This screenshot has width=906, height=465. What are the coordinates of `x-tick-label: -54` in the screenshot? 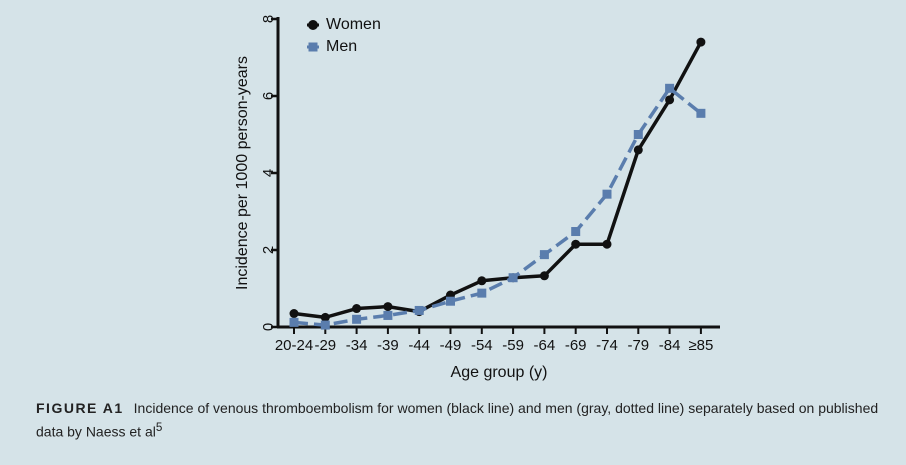 It's located at (482, 345).